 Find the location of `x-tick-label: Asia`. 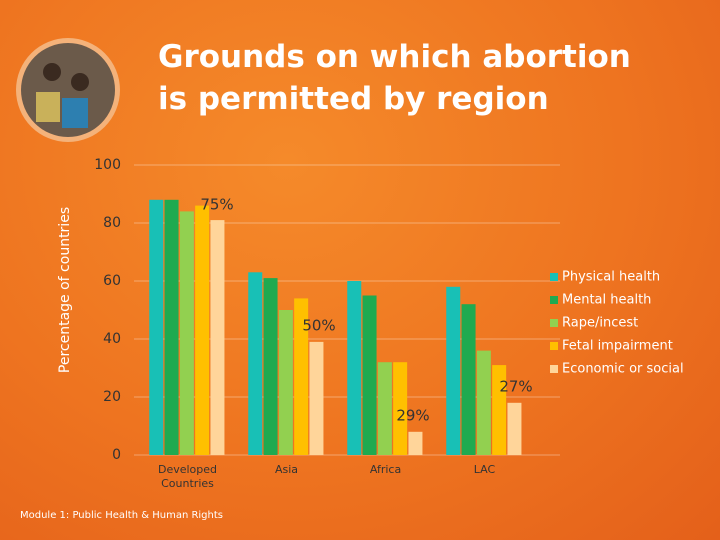

x-tick-label: Asia is located at coordinates (286, 469).